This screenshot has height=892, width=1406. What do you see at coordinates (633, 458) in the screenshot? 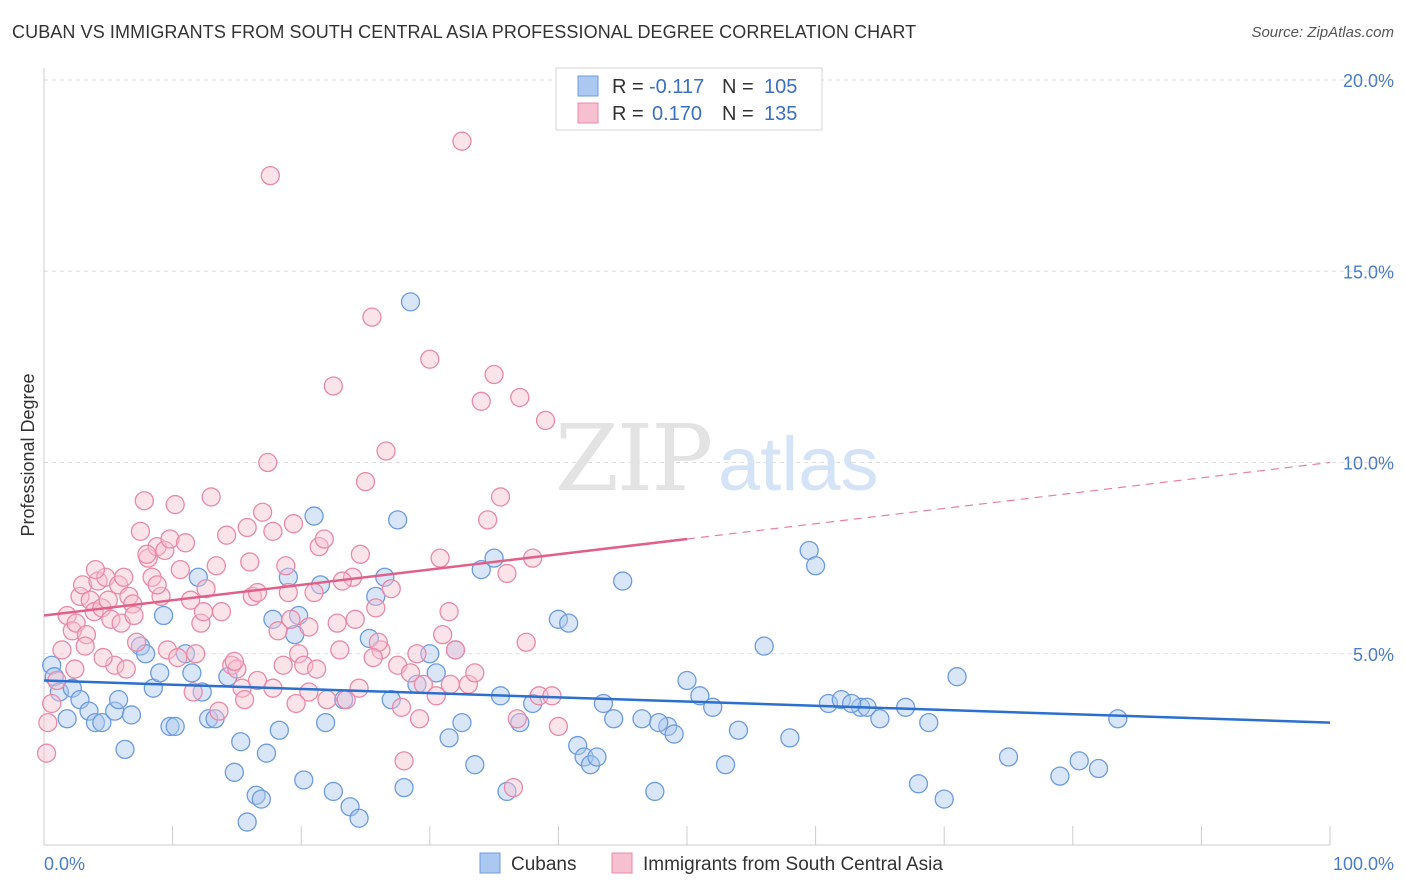
I see `watermark-zip: ZIP` at bounding box center [633, 458].